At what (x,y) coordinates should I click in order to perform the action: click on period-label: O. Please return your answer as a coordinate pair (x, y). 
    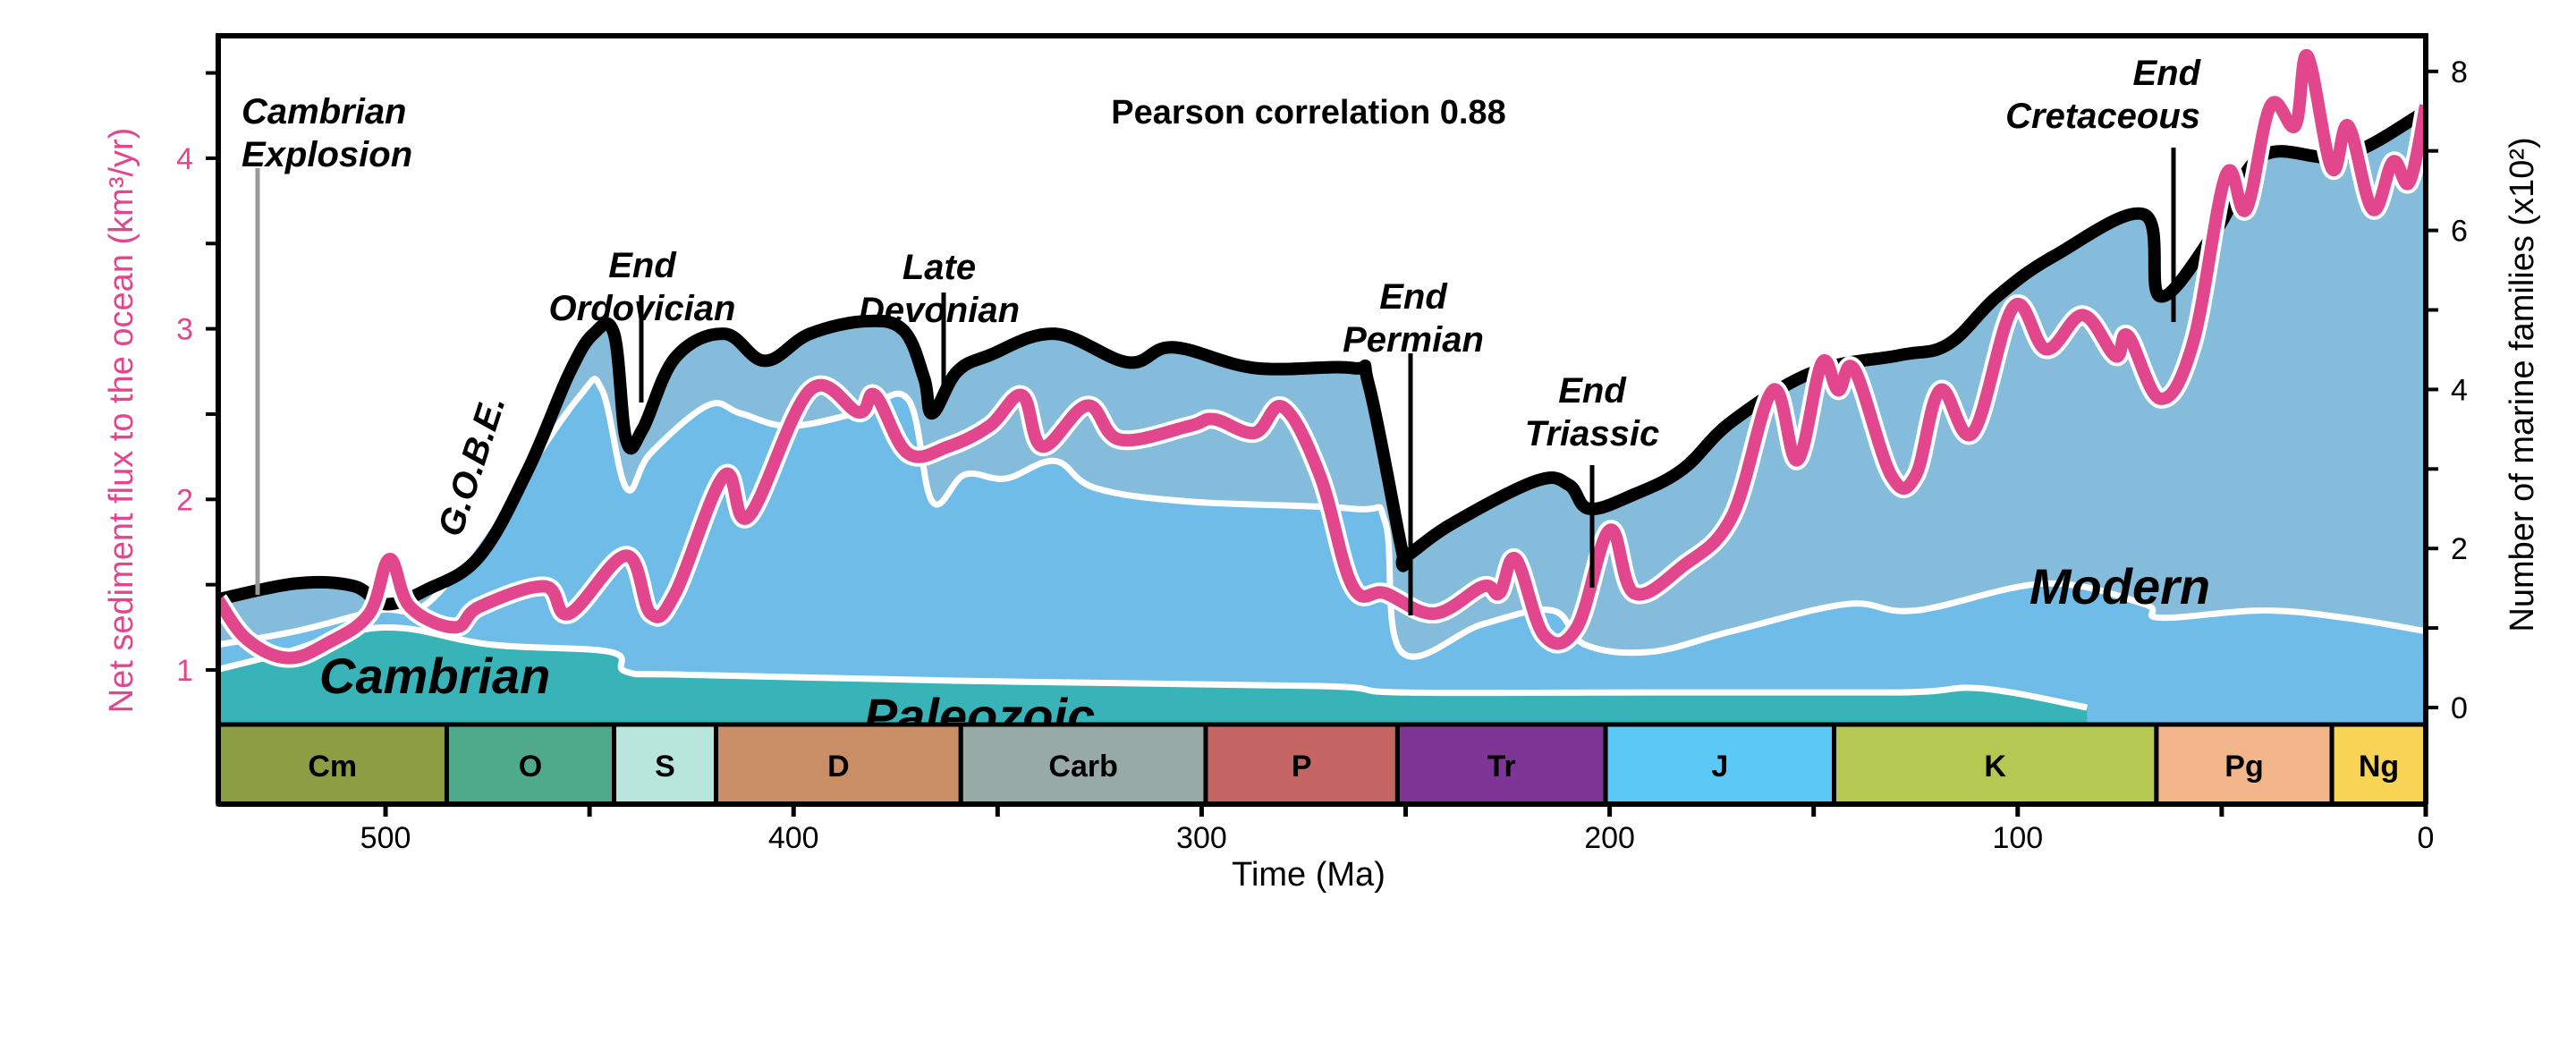
    Looking at the image, I should click on (530, 767).